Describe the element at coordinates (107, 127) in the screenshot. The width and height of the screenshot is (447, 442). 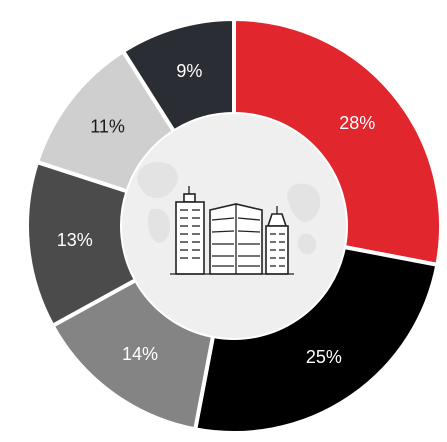
I see `slice-label: 11%` at that location.